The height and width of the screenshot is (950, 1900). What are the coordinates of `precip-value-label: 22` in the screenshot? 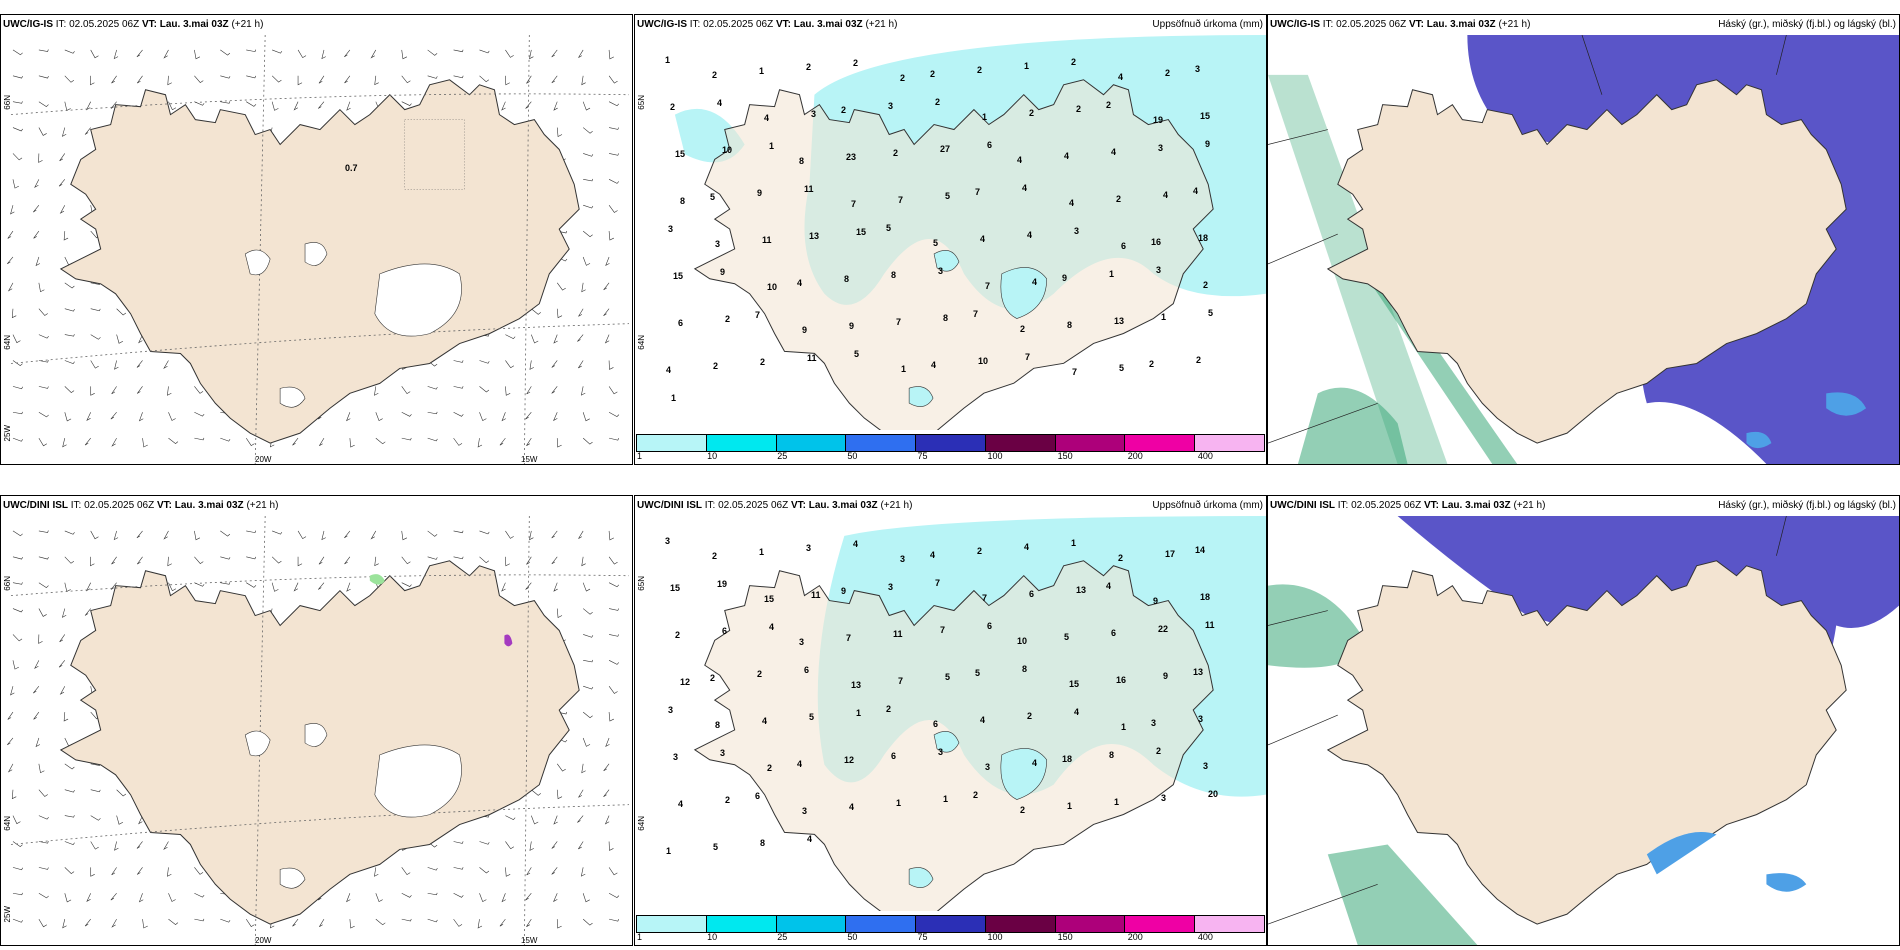 It's located at (1163, 629).